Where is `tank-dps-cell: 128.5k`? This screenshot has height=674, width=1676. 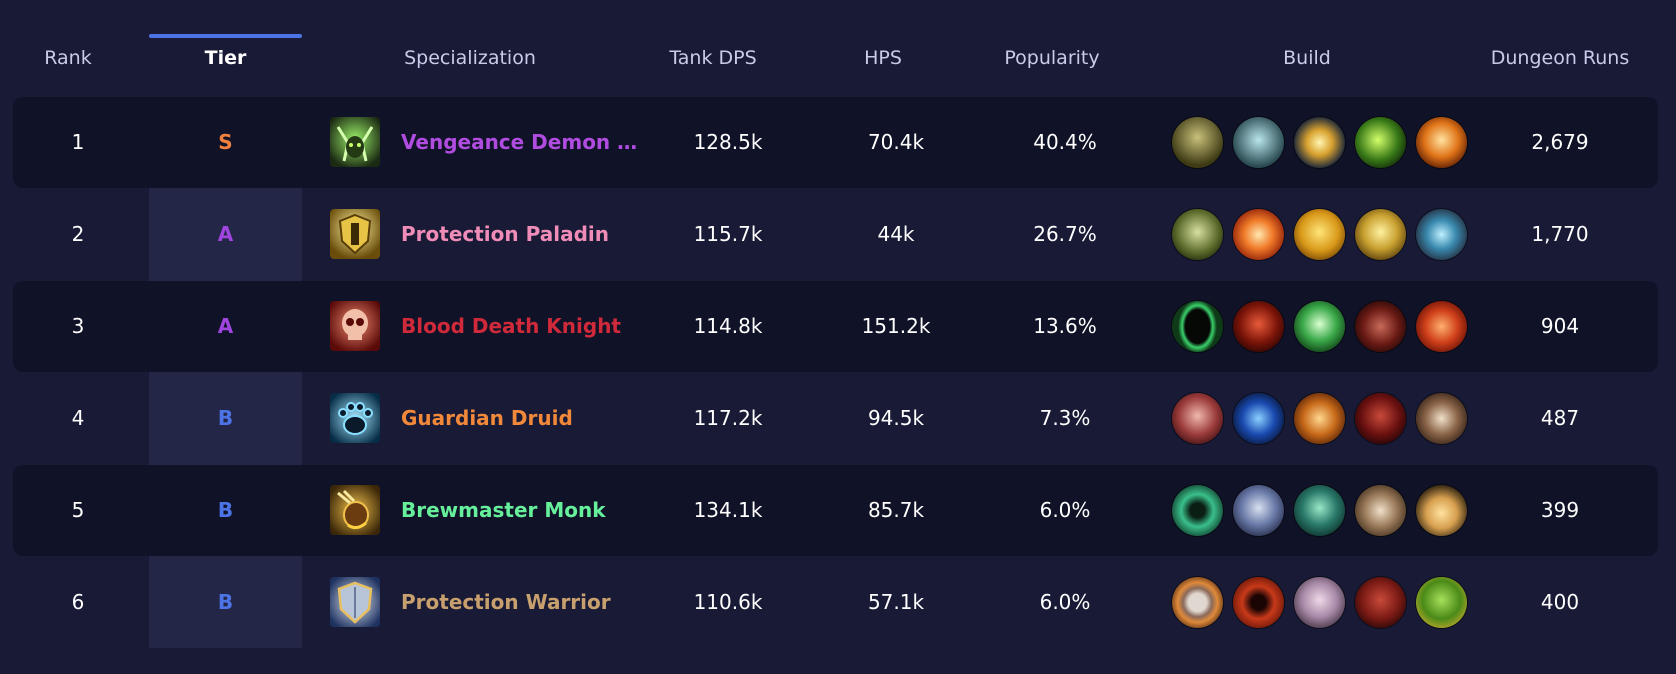 tank-dps-cell: 128.5k is located at coordinates (728, 142).